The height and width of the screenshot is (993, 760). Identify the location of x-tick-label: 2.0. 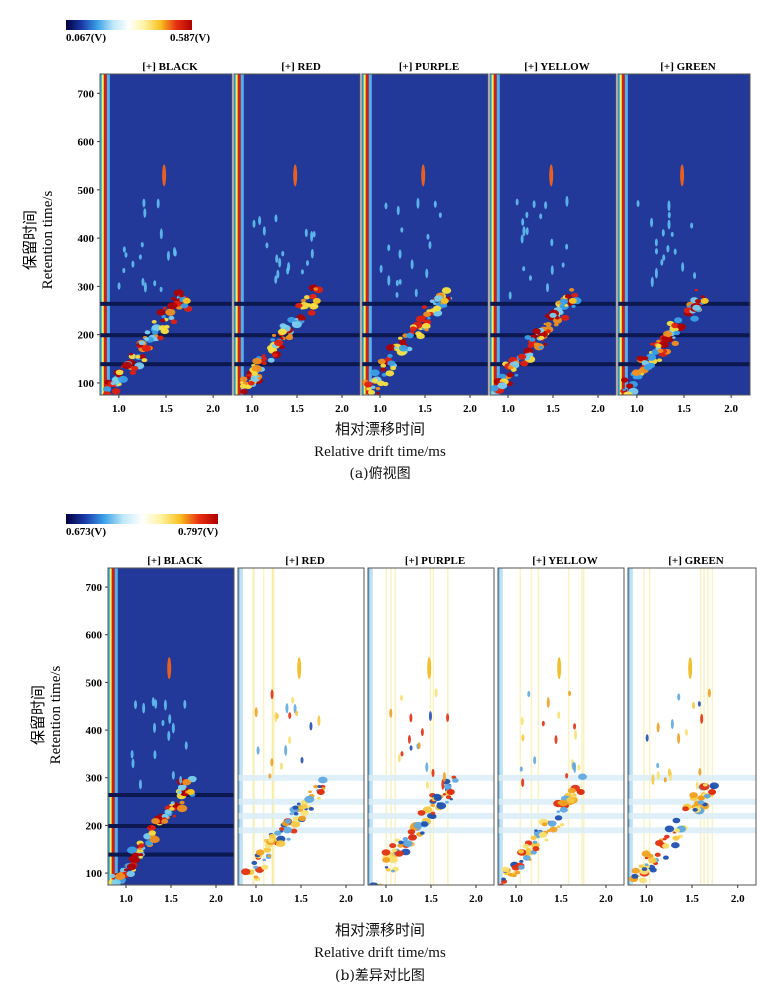
(731, 409).